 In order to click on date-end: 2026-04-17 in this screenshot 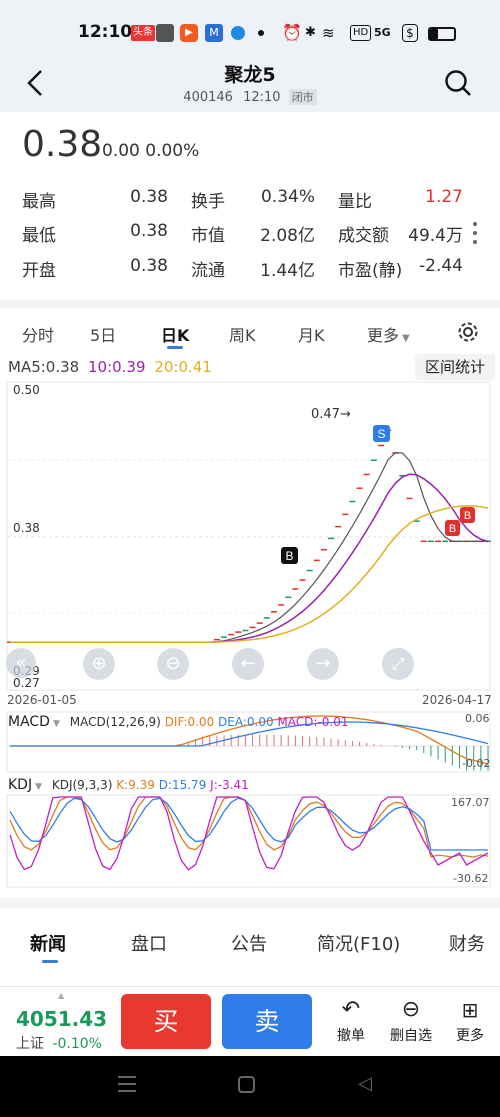, I will do `click(457, 700)`.